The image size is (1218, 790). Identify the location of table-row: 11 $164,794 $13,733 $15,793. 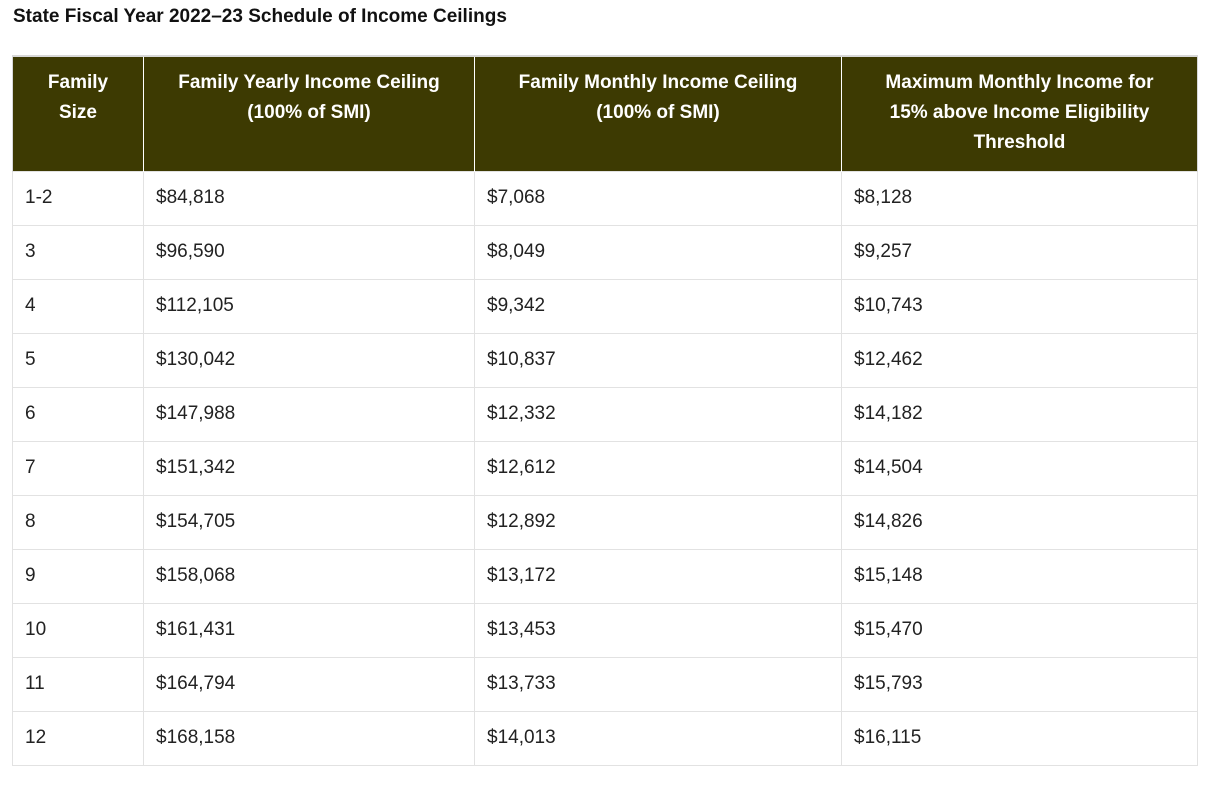
(605, 684).